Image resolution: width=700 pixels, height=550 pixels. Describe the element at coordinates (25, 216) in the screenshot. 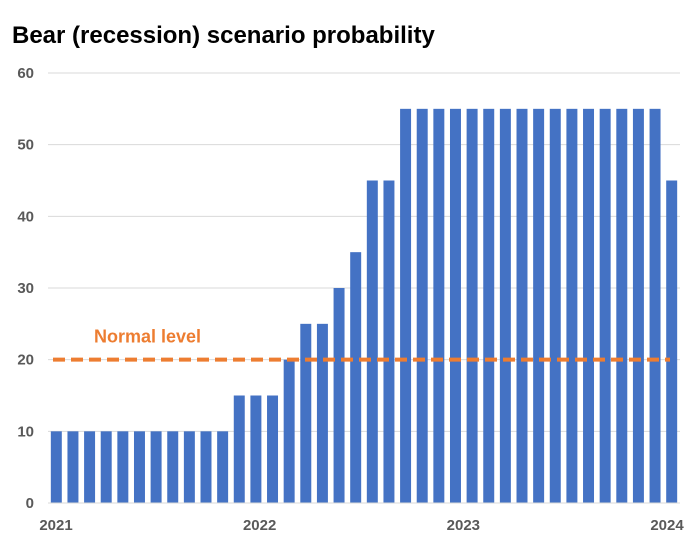

I see `y-tick-label: 40` at that location.